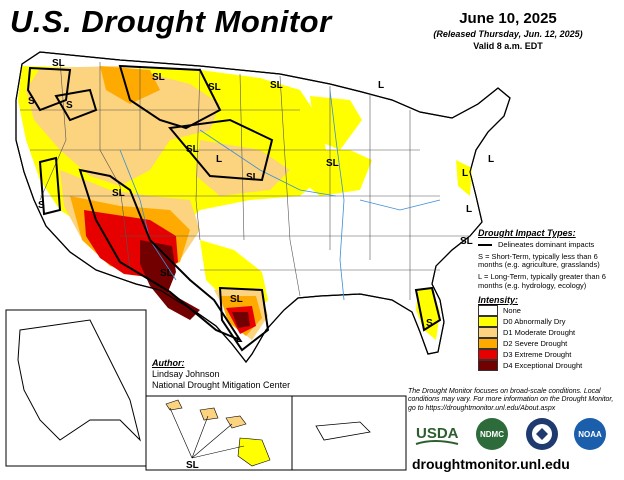 This screenshot has height=480, width=624. What do you see at coordinates (207, 433) in the screenshot?
I see `hawaii-lines` at bounding box center [207, 433].